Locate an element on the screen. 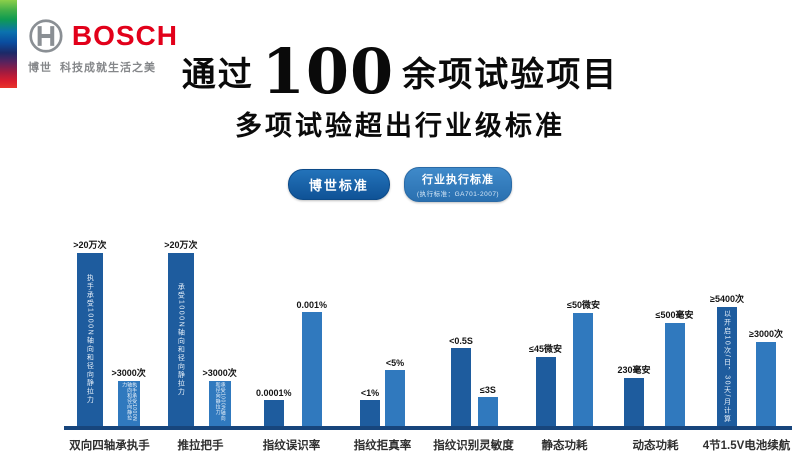 The image size is (800, 453). legend-industry-subtext: (执行标准：GA701-2007) is located at coordinates (458, 194).